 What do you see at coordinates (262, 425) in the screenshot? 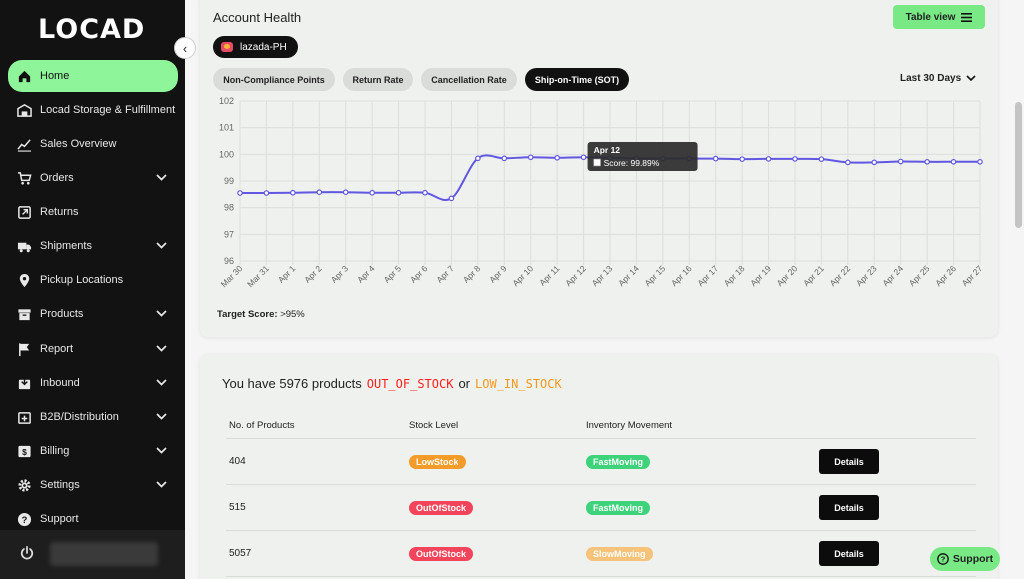
I see `column-header-count: No. of Products` at bounding box center [262, 425].